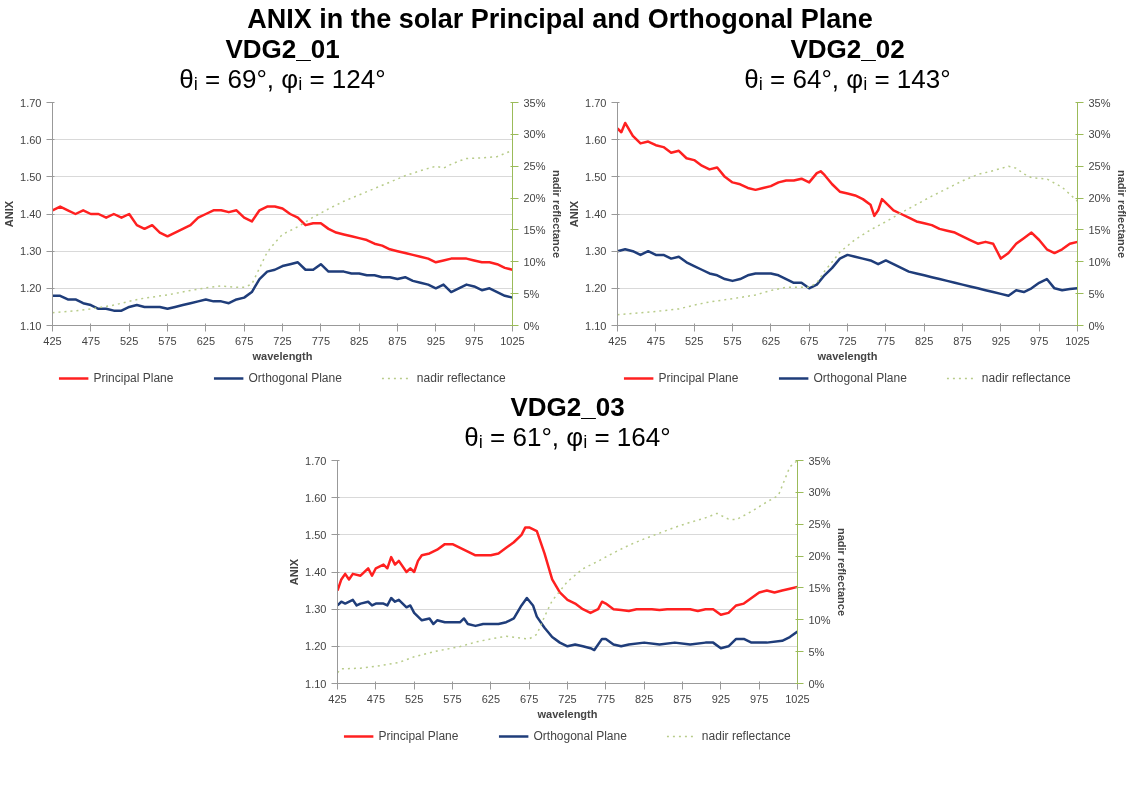 The height and width of the screenshot is (800, 1140). I want to click on chart-subtitle: θᵢ = 69°, φᵢ = 124°, so click(282, 79).